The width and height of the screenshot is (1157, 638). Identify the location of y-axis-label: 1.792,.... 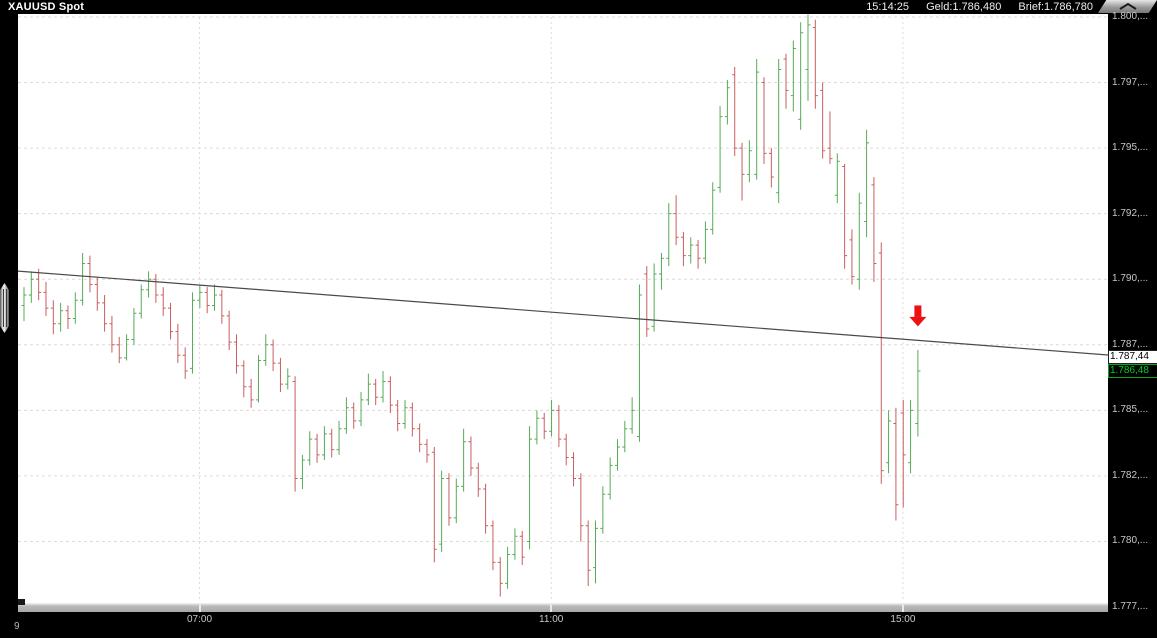
(1130, 213).